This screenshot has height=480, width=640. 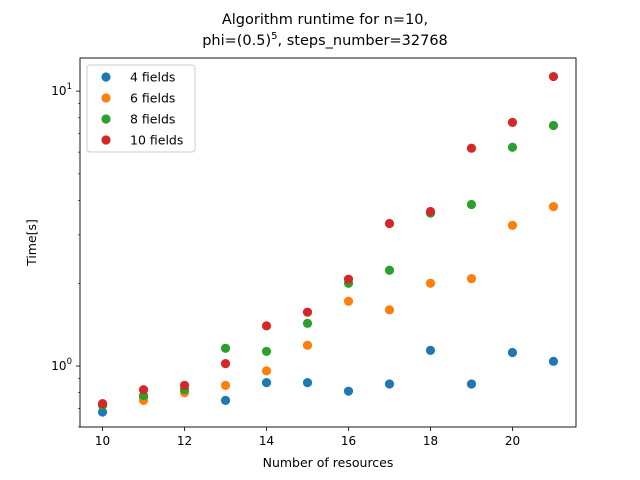 I want to click on y-tick-label: 10¹, so click(x=61, y=90).